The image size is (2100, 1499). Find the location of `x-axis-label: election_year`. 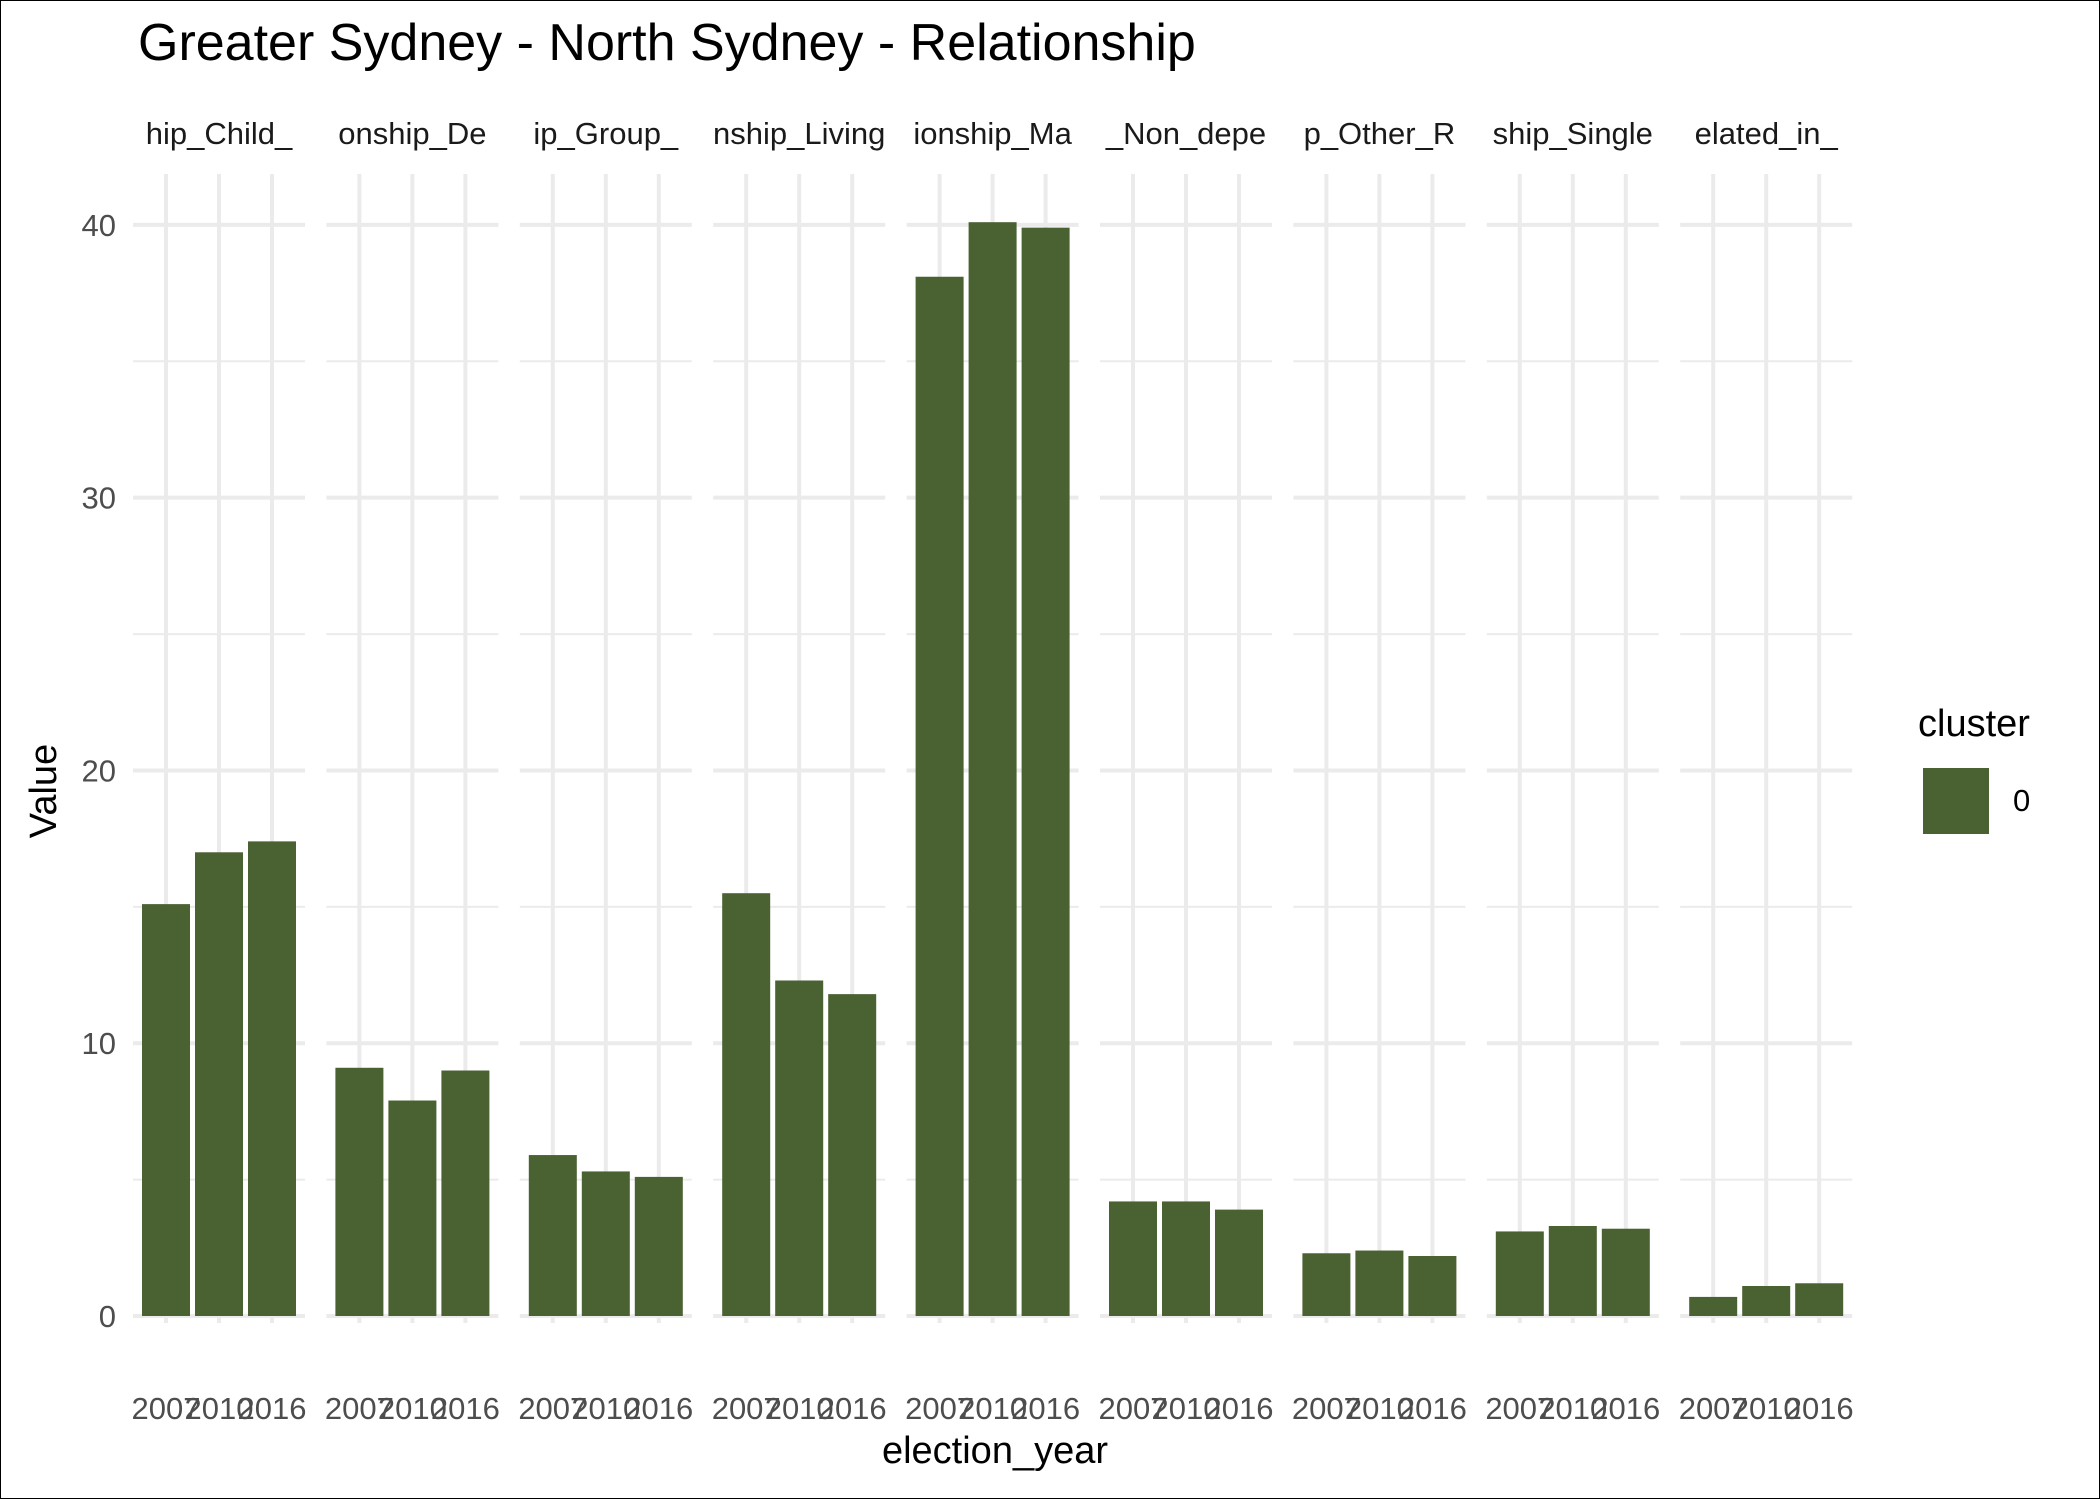

x-axis-label: election_year is located at coordinates (995, 1451).